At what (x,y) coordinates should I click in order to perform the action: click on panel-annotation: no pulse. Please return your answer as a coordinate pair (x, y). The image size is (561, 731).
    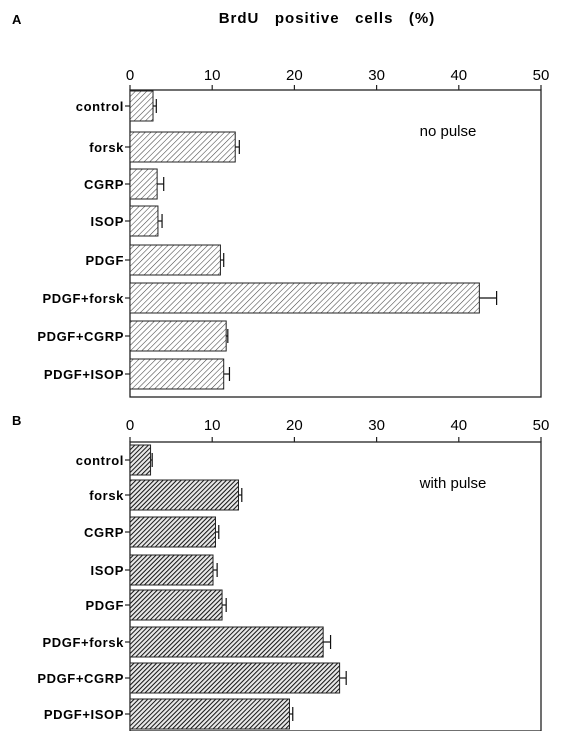
    Looking at the image, I should click on (448, 131).